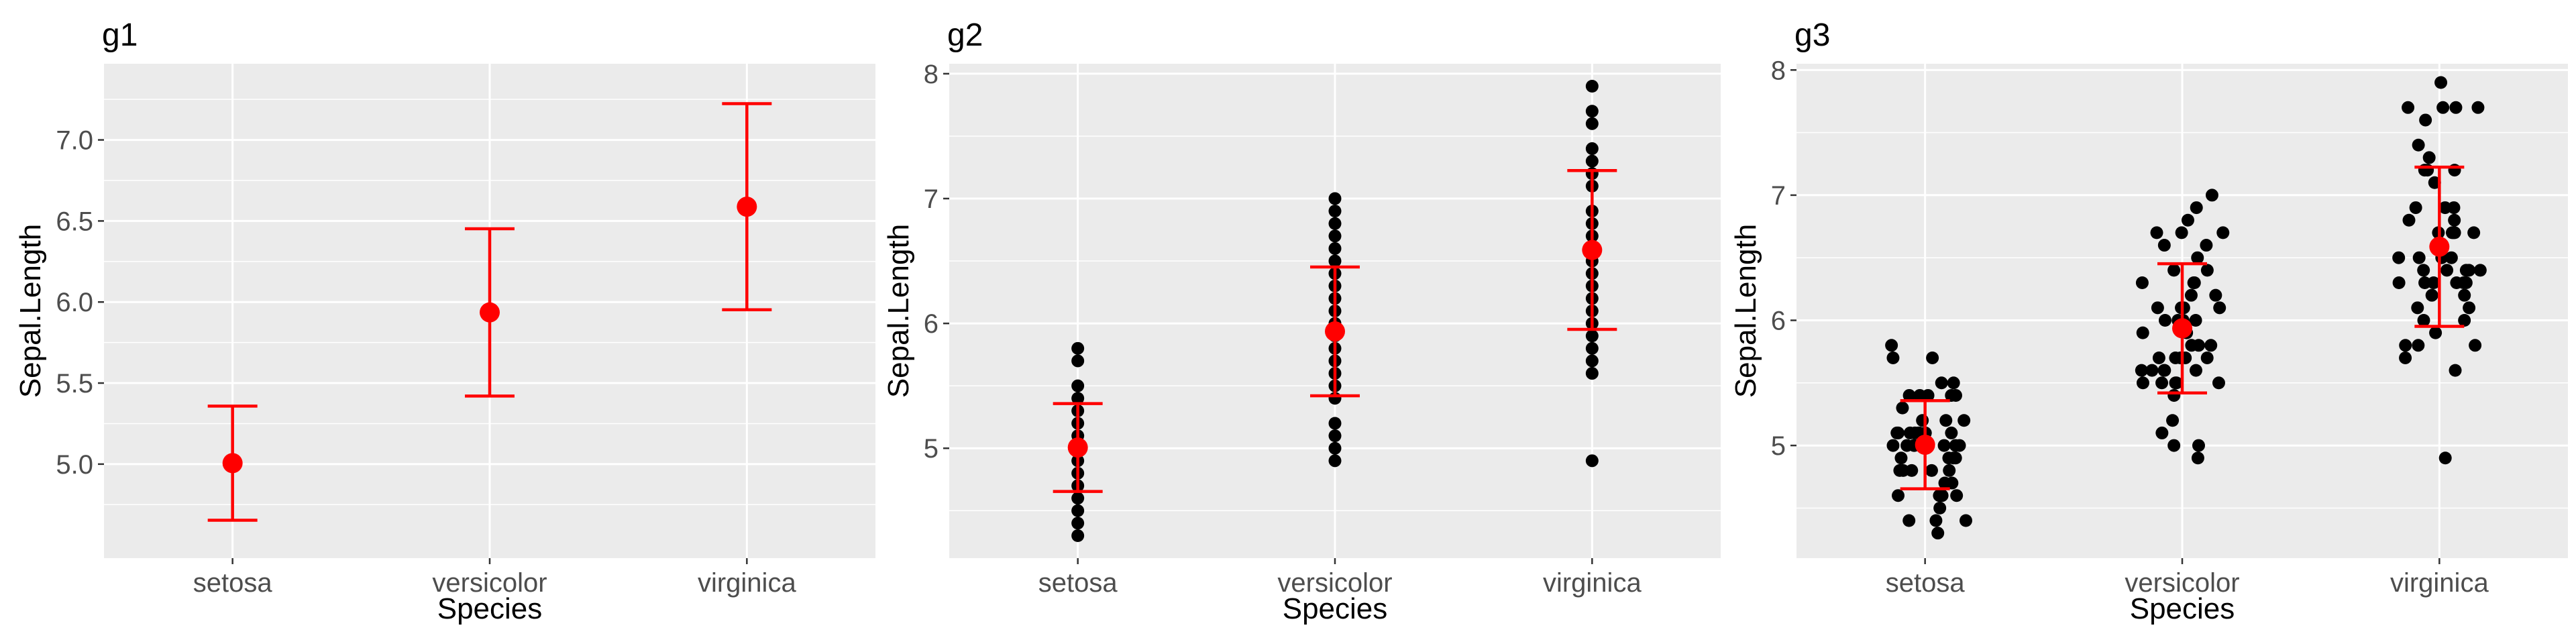 Image resolution: width=2576 pixels, height=644 pixels. What do you see at coordinates (1778, 70) in the screenshot?
I see `y-tick-label: 8` at bounding box center [1778, 70].